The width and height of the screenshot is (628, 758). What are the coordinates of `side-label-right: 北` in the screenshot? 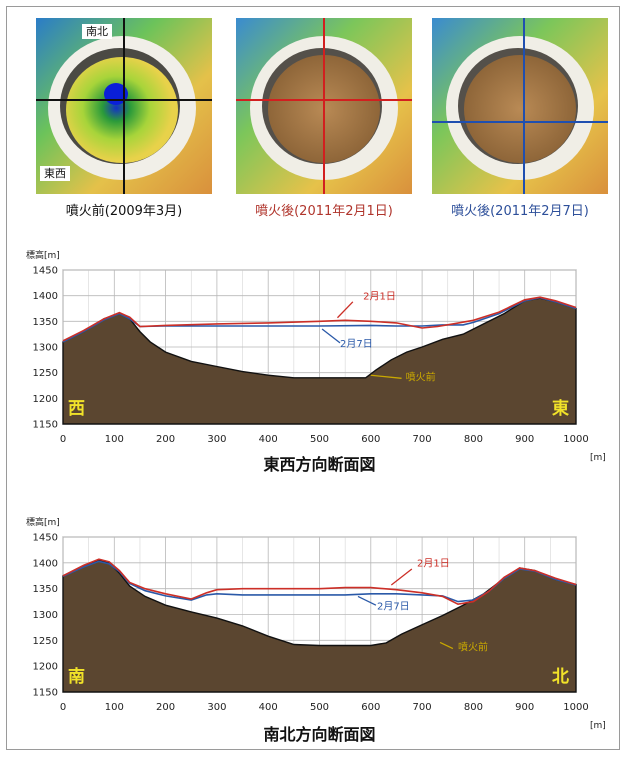 It's located at (560, 677).